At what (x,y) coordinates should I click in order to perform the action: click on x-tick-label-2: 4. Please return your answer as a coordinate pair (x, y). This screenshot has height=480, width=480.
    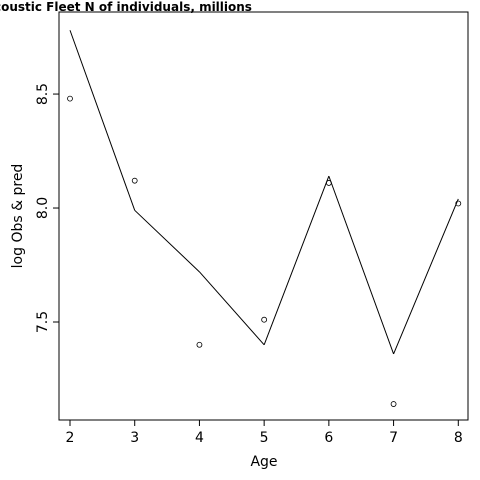
    Looking at the image, I should click on (199, 438).